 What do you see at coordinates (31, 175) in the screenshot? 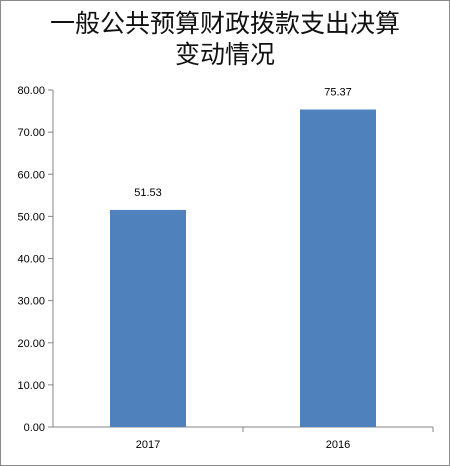
I see `y-tick-label: 60.00` at bounding box center [31, 175].